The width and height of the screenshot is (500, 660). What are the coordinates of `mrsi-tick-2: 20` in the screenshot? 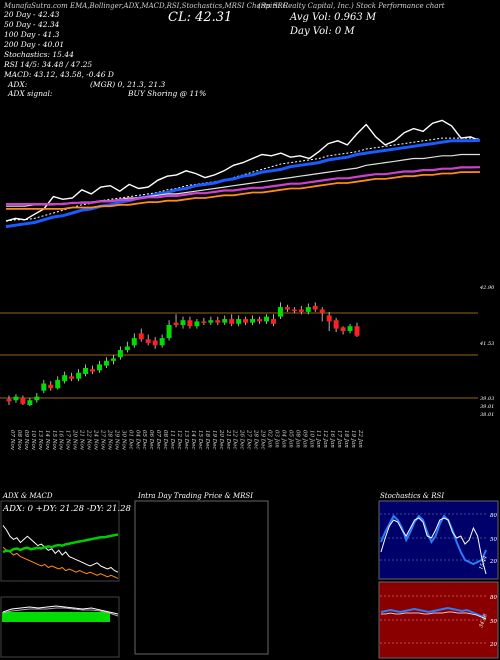 It's located at (493, 645).